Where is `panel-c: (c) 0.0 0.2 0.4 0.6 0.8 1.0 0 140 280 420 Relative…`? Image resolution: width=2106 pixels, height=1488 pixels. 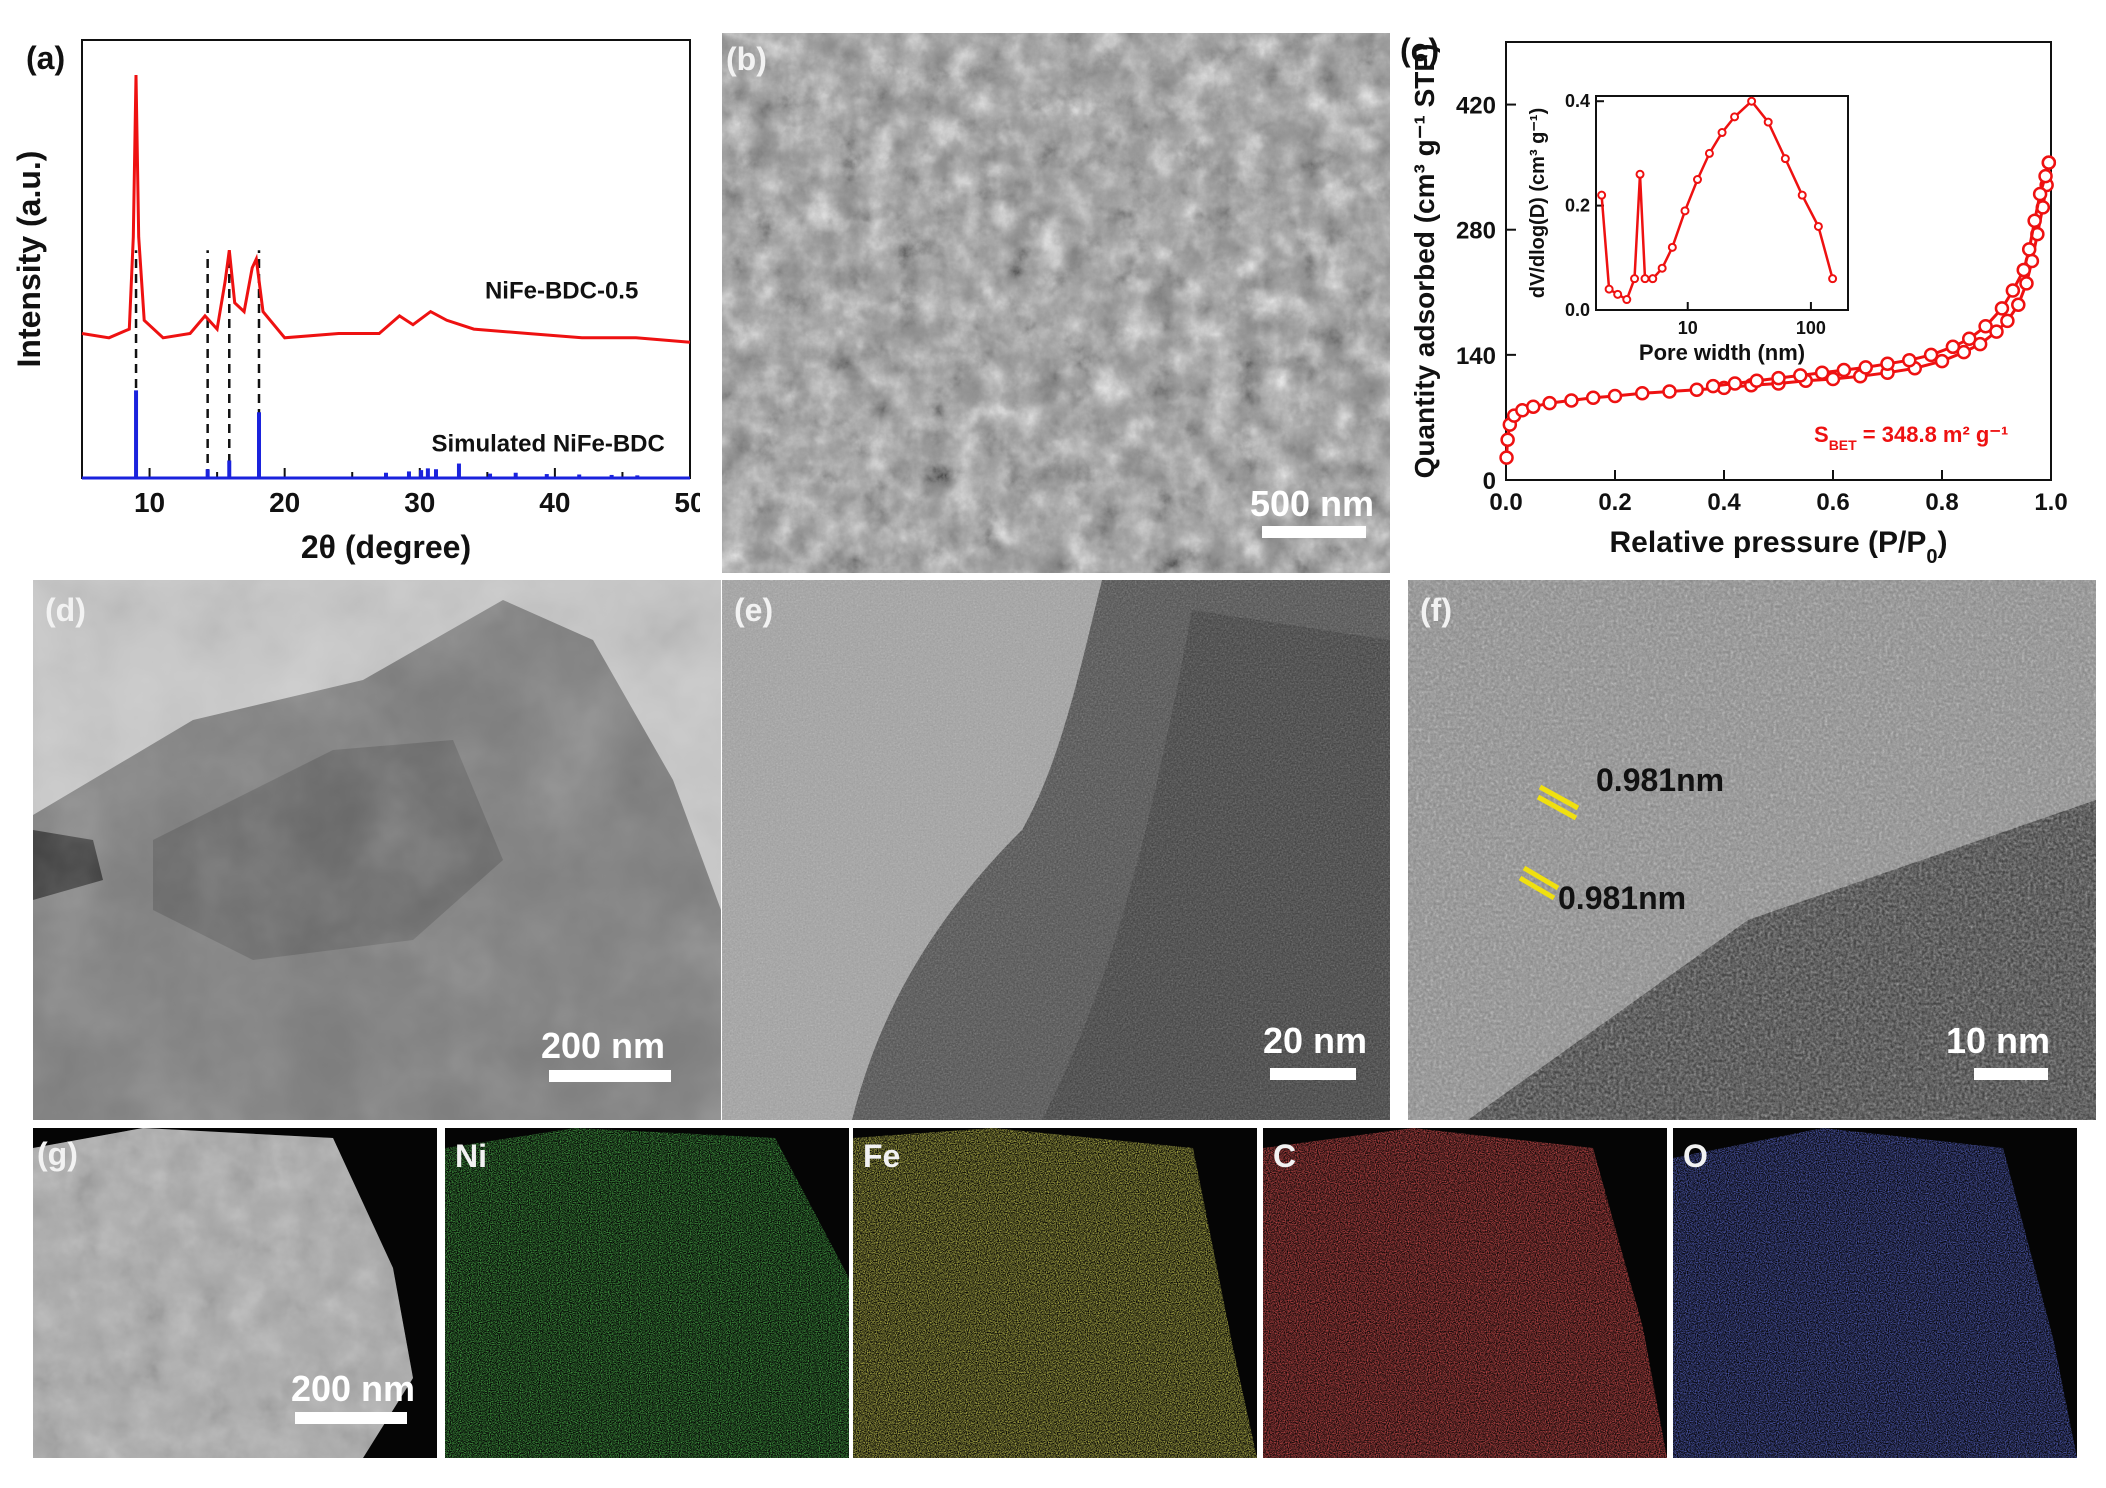
panel-c: (c) 0.0 0.2 0.4 0.6 0.8 1.0 0 140 280 420 Relative… is located at coordinates (1751, 290).